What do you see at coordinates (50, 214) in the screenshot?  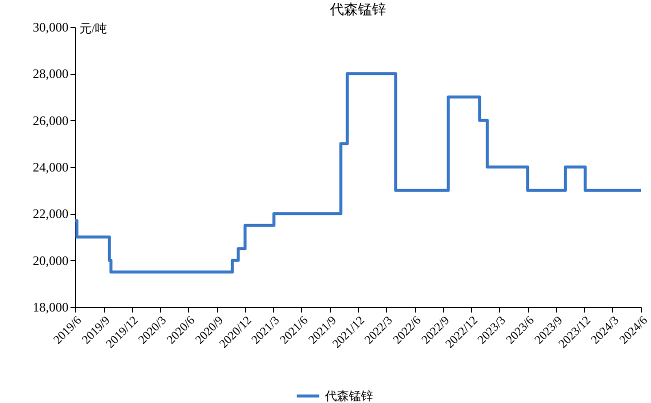 I see `y-tick-label: 22,000` at bounding box center [50, 214].